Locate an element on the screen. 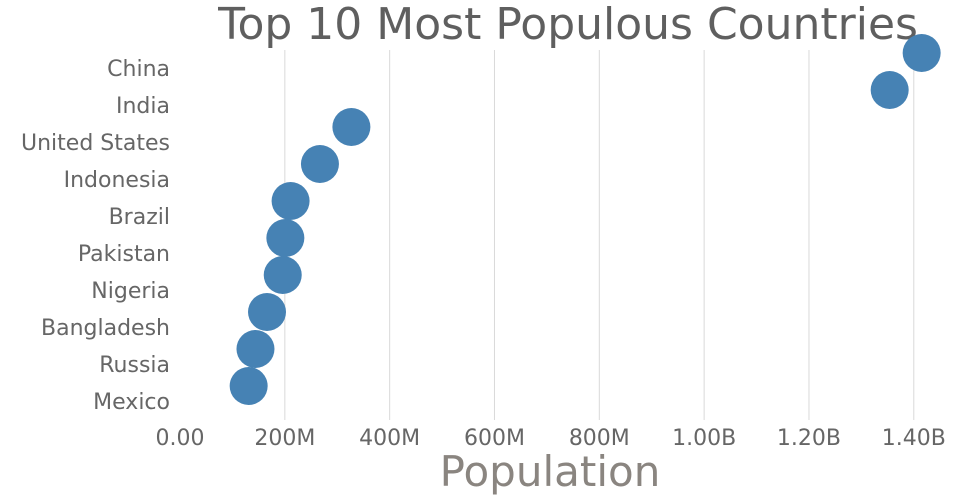 This screenshot has height=500, width=960. x-axis-title: Population is located at coordinates (550, 471).